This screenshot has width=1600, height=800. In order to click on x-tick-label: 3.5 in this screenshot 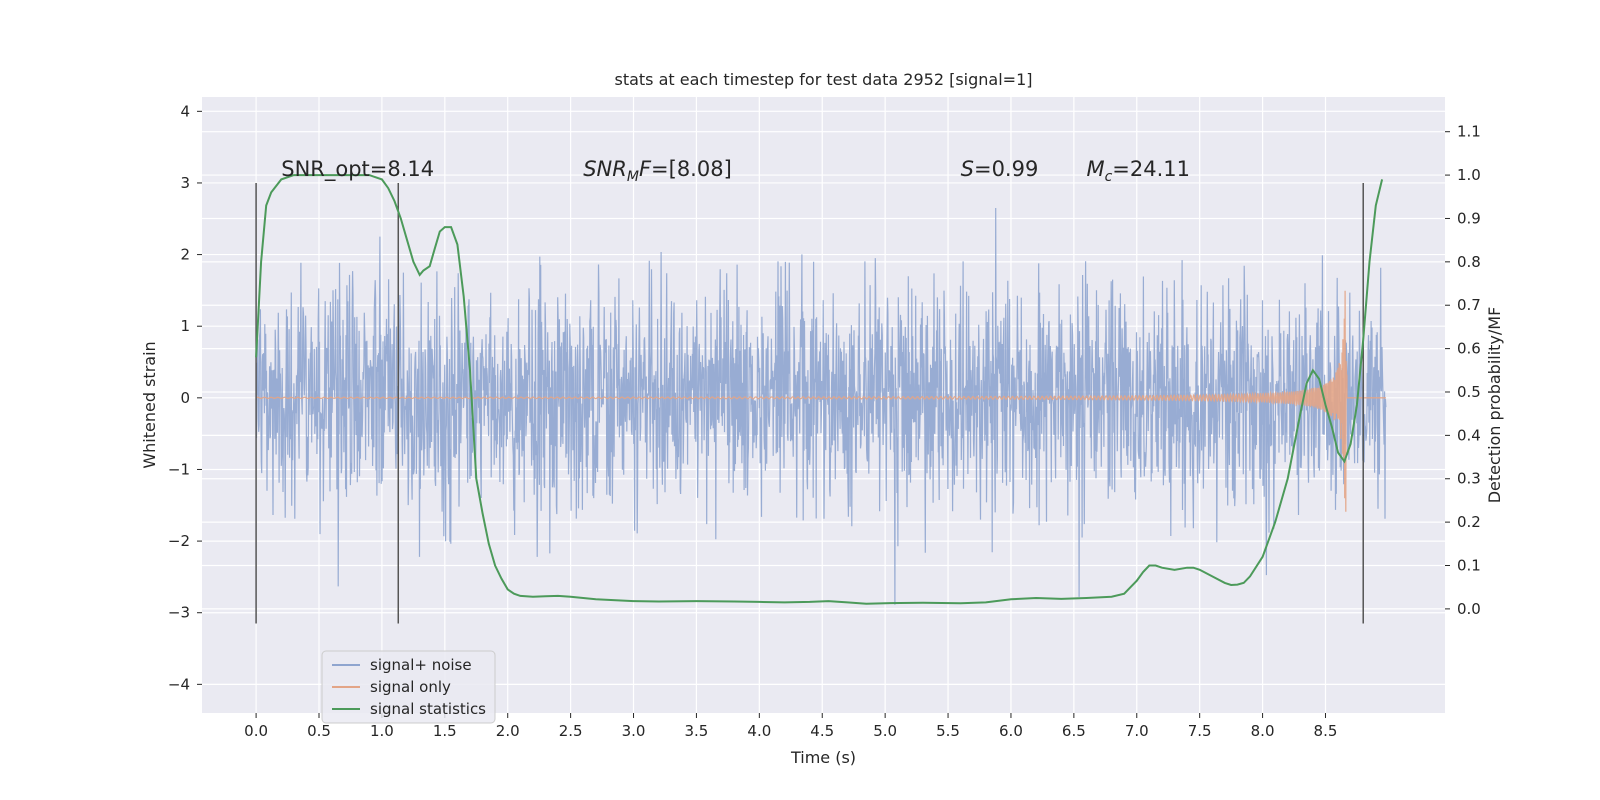, I will do `click(697, 731)`.